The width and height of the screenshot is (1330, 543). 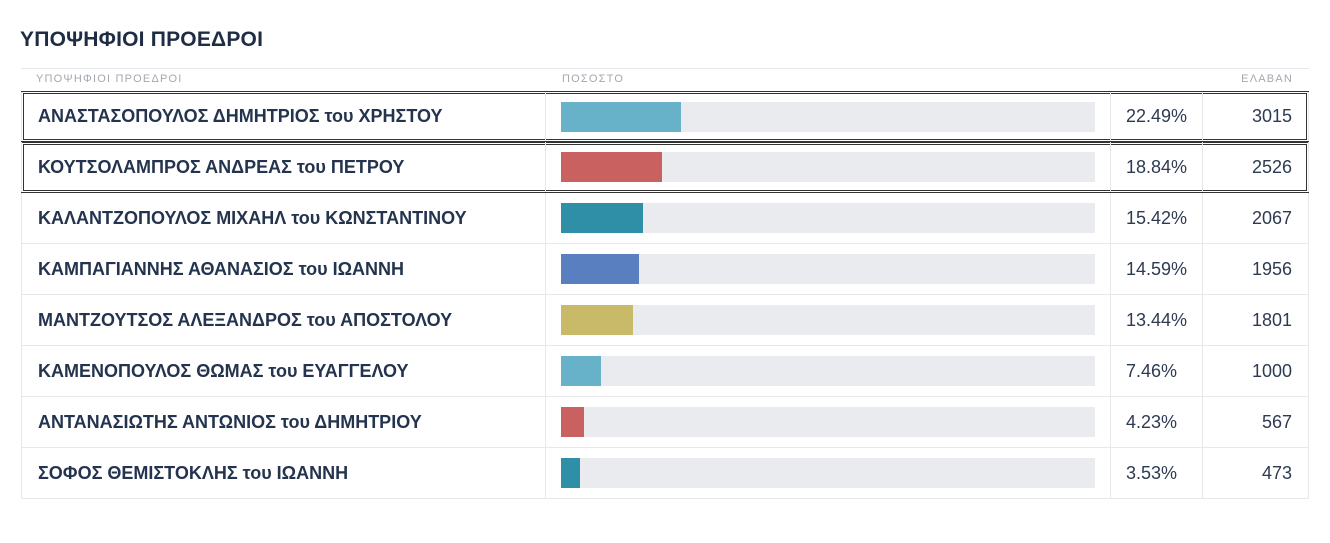 What do you see at coordinates (1256, 473) in the screenshot?
I see `votes-label: 473` at bounding box center [1256, 473].